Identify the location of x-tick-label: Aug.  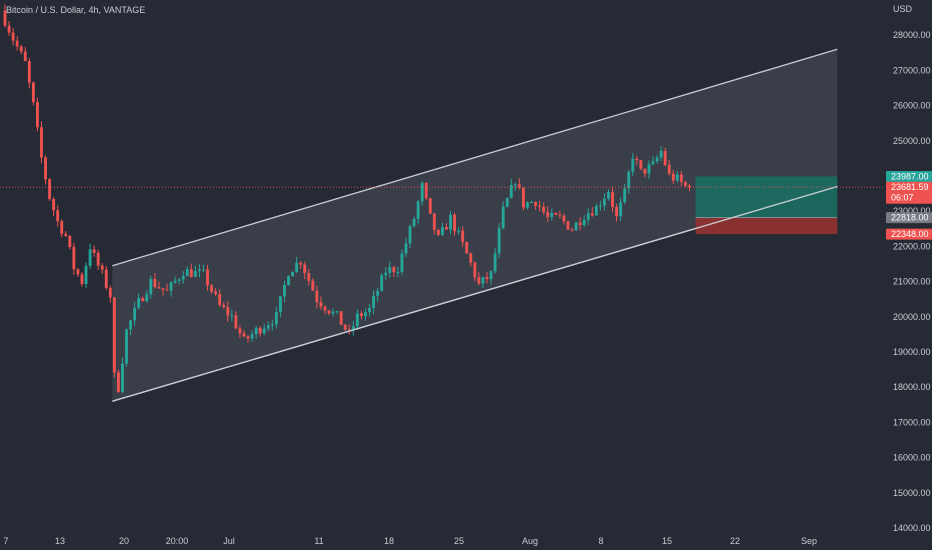
(530, 541).